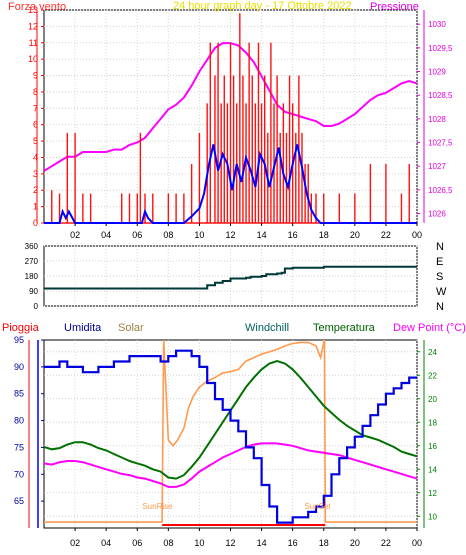 Image resolution: width=466 pixels, height=555 pixels. What do you see at coordinates (439, 277) in the screenshot?
I see `compass-label: S` at bounding box center [439, 277].